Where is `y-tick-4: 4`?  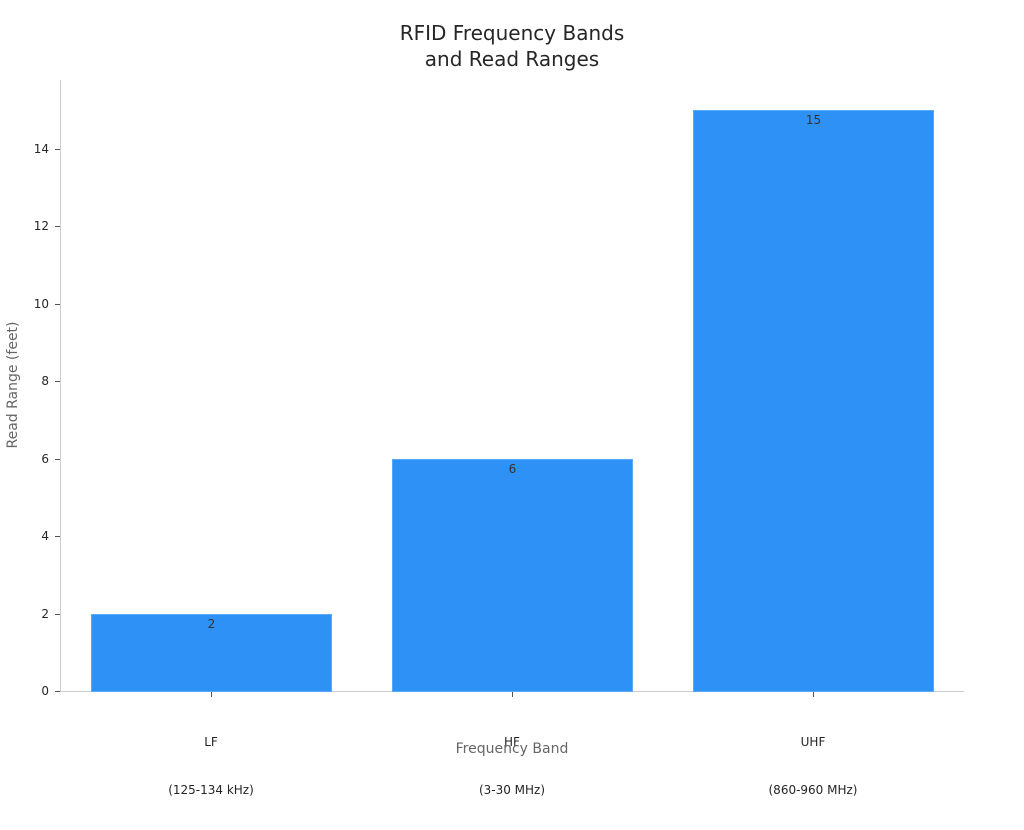 y-tick-4: 4 is located at coordinates (30, 536).